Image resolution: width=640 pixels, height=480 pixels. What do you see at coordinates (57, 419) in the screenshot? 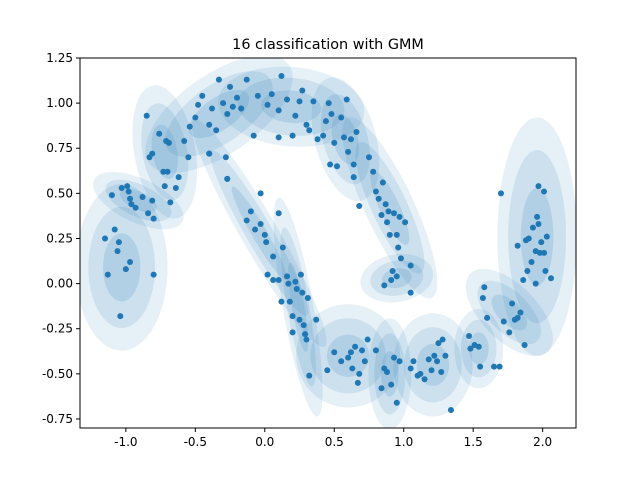
I see `y-tick-label: -0.75` at bounding box center [57, 419].